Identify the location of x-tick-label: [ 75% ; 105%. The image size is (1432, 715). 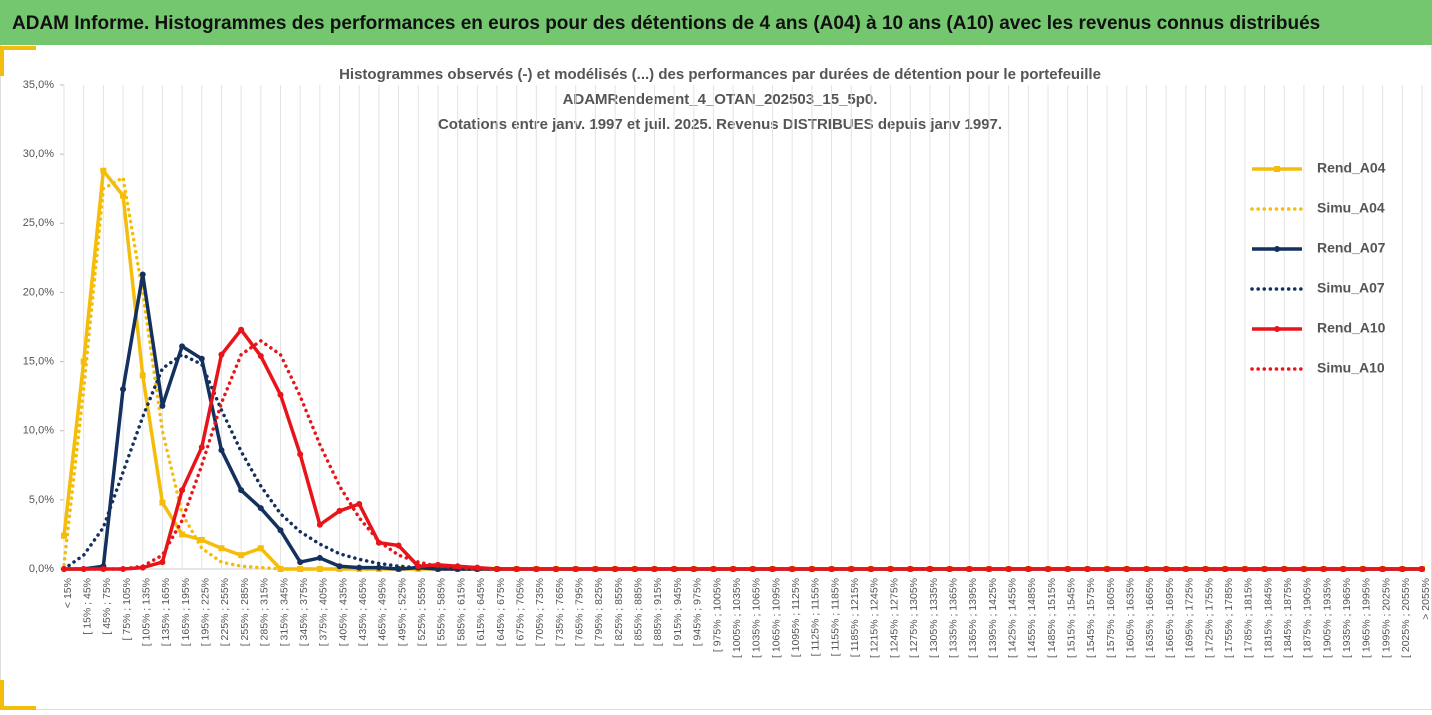
(127, 609).